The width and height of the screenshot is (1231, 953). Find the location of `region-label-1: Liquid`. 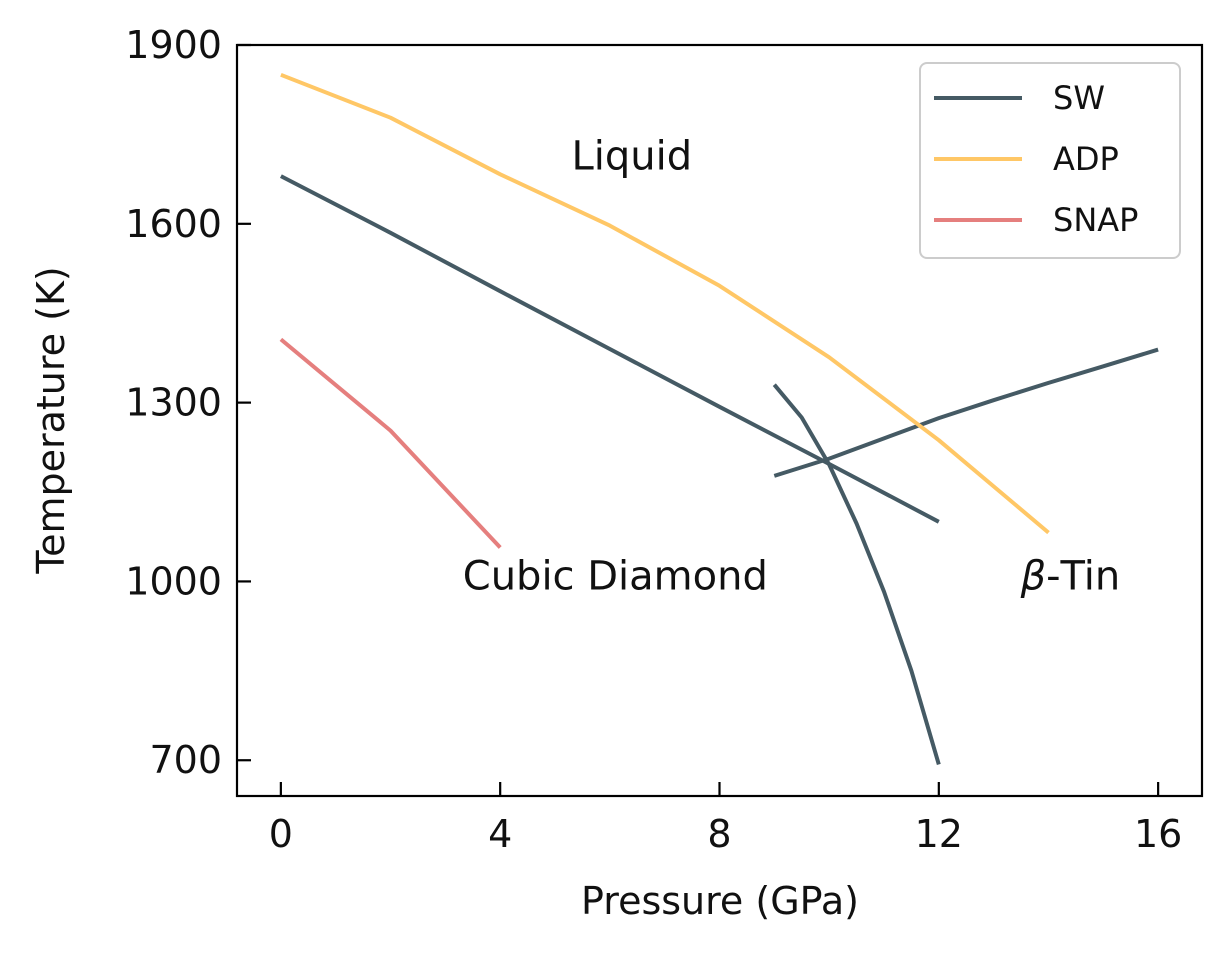

region-label-1: Liquid is located at coordinates (631, 156).